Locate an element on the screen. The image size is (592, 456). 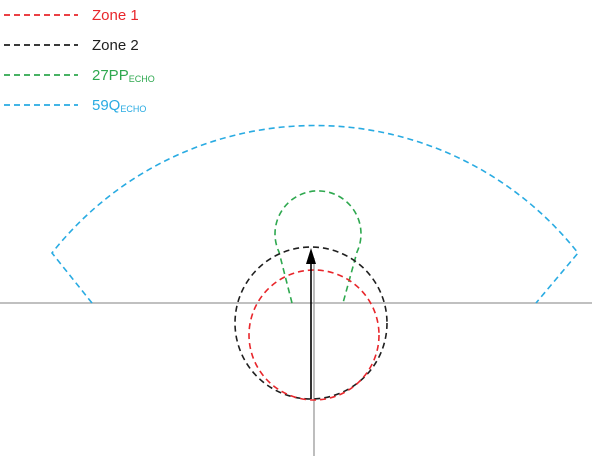
legend-item-27pp-echo: 27PPECHO is located at coordinates (77, 75).